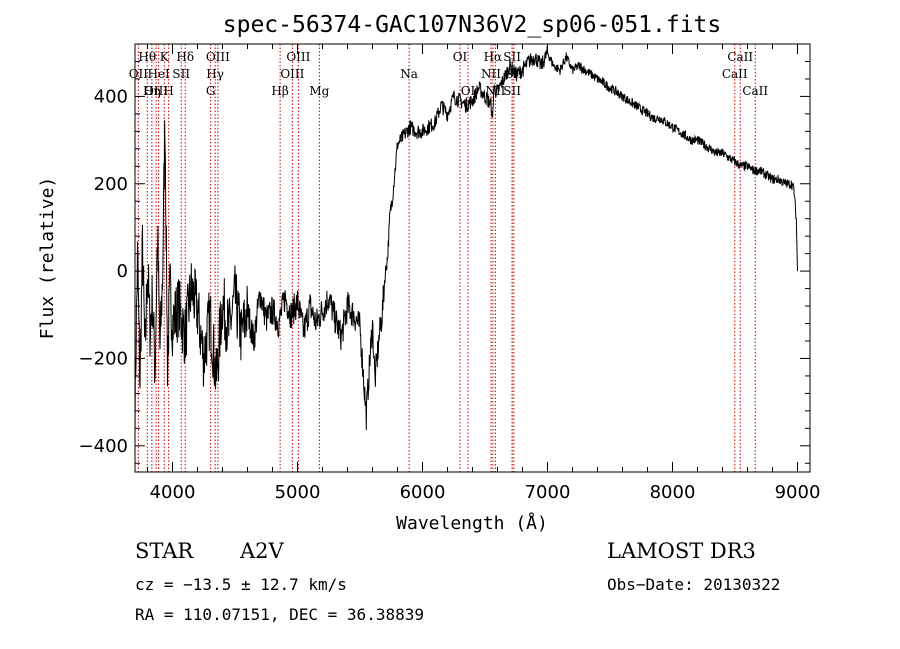 The width and height of the screenshot is (900, 649). Describe the element at coordinates (472, 523) in the screenshot. I see `x-axis-label: Wavelength (Å)` at that location.